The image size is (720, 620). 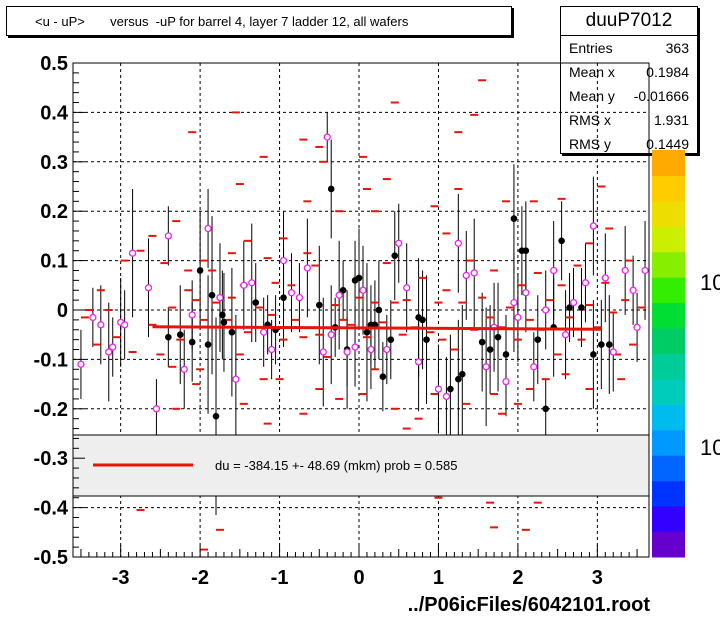 What do you see at coordinates (629, 21) in the screenshot?
I see `stats-name: duuP7012` at bounding box center [629, 21].